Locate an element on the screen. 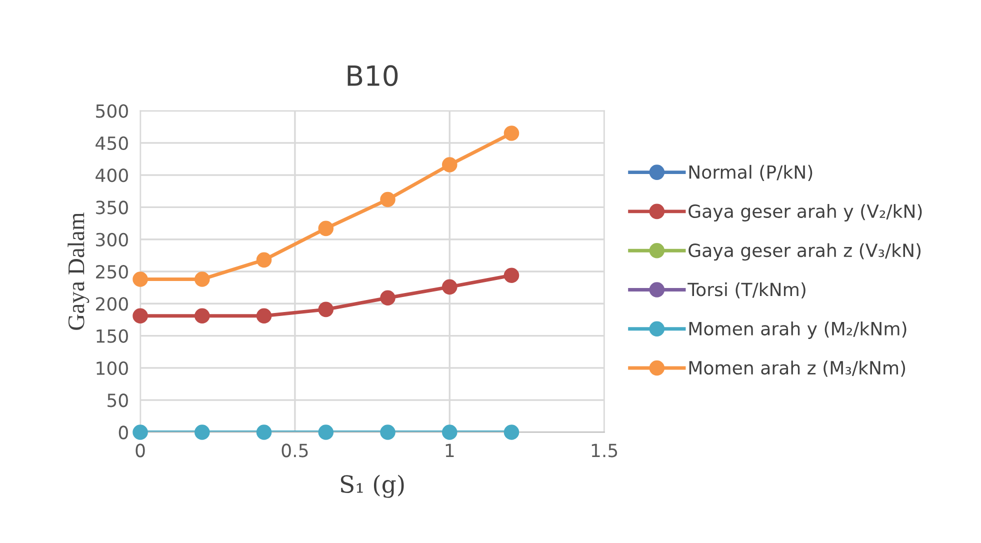 The image size is (981, 543). x-tick-label: 0.5 is located at coordinates (295, 451).